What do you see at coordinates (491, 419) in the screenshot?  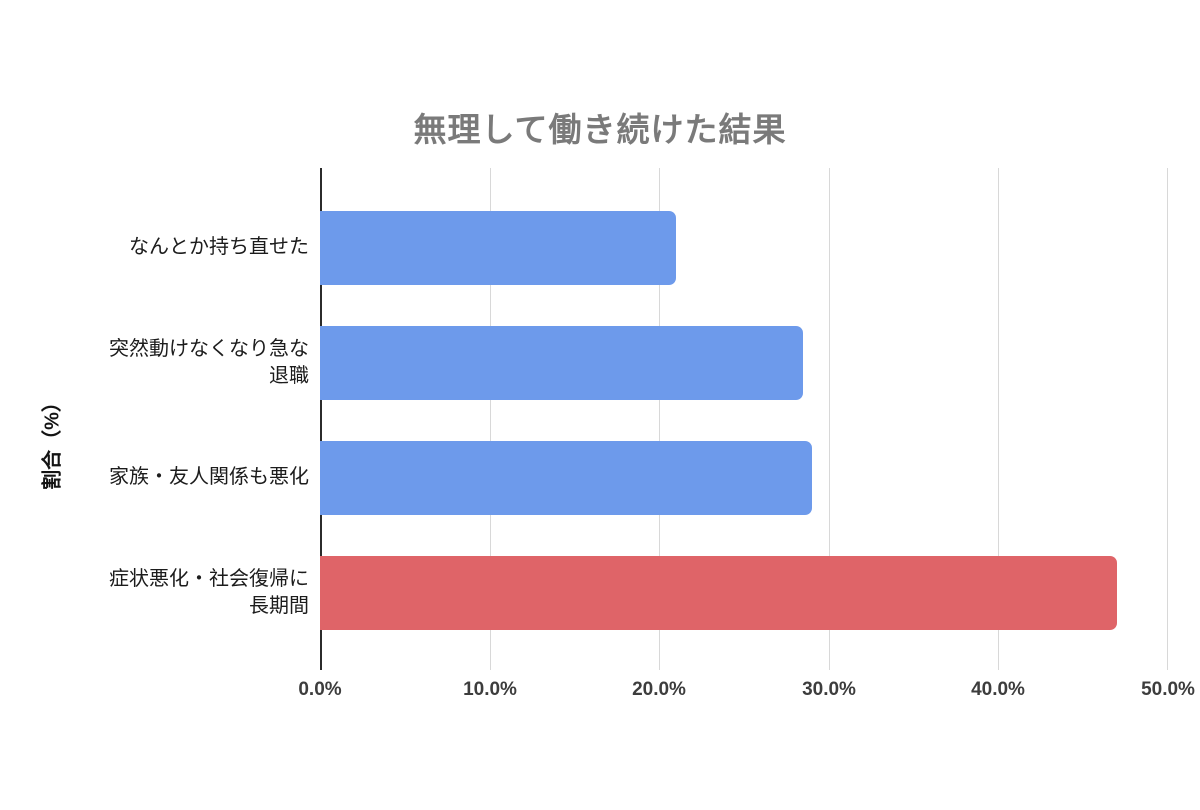 I see `gridline-10pct` at bounding box center [491, 419].